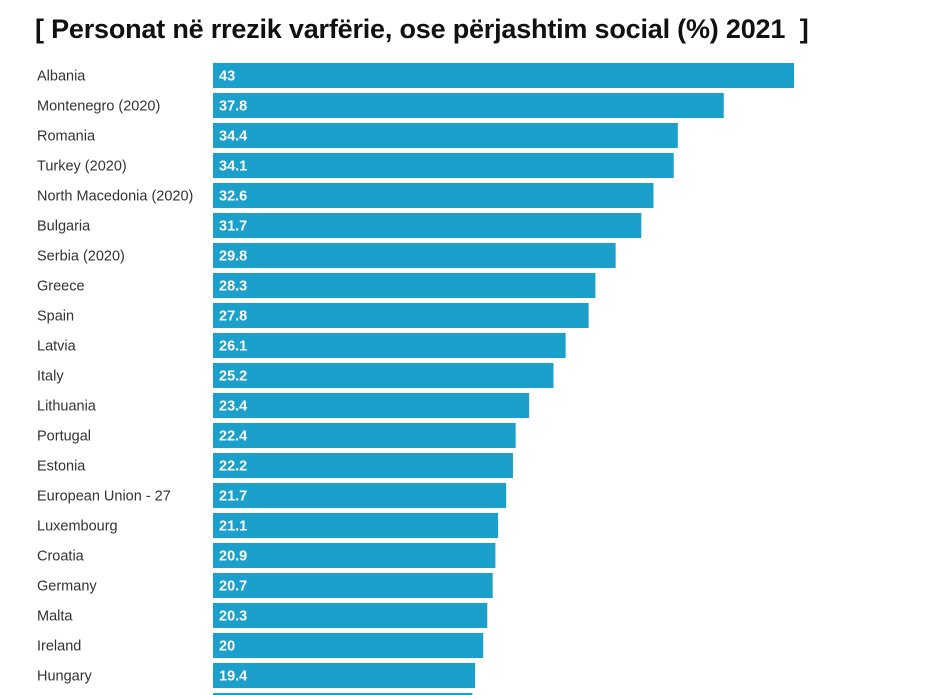  I want to click on bar-row: Hungary 19.4, so click(256, 675).